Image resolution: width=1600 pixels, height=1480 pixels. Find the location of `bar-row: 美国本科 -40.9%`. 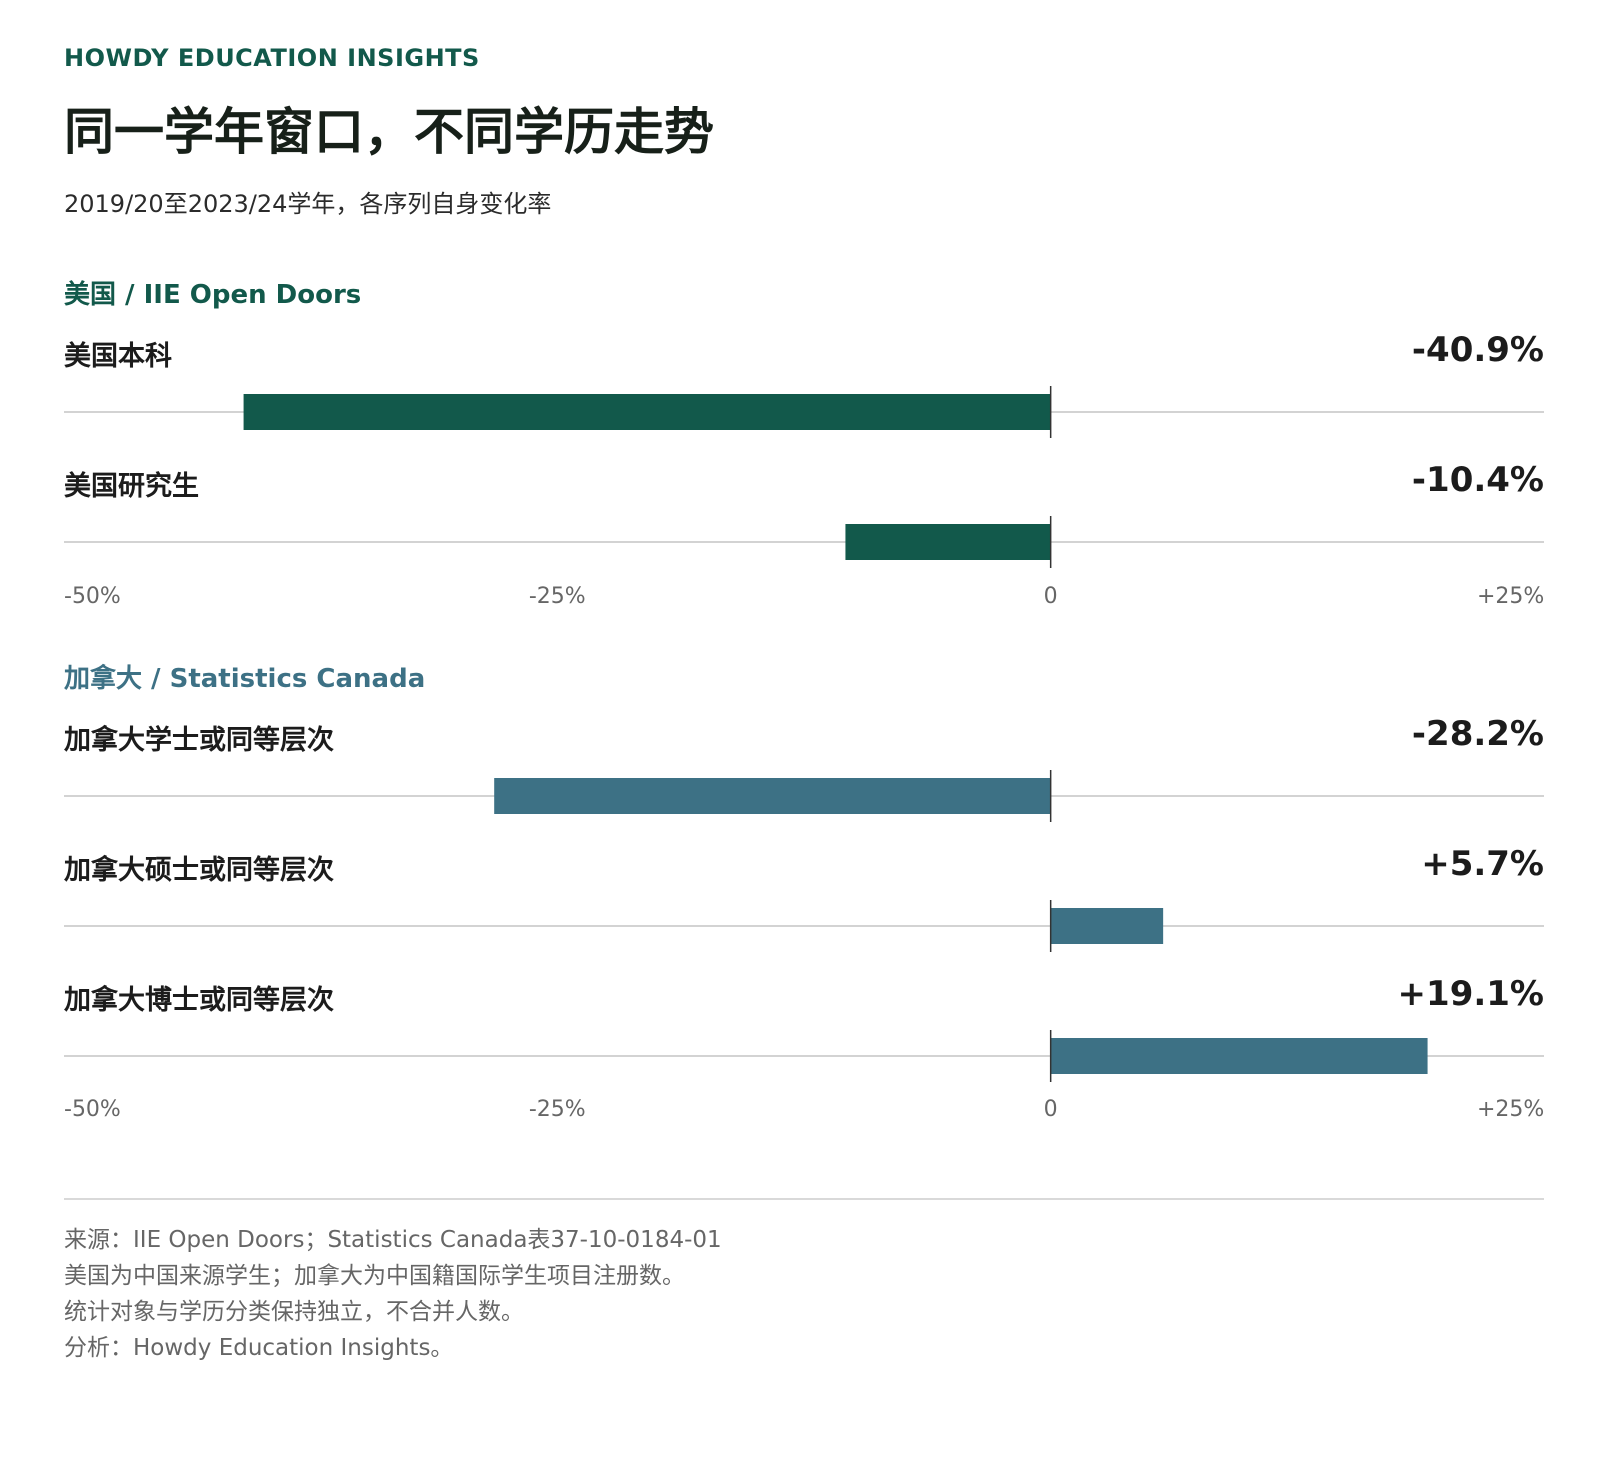

bar-row: 美国本科 -40.9% is located at coordinates (804, 390).